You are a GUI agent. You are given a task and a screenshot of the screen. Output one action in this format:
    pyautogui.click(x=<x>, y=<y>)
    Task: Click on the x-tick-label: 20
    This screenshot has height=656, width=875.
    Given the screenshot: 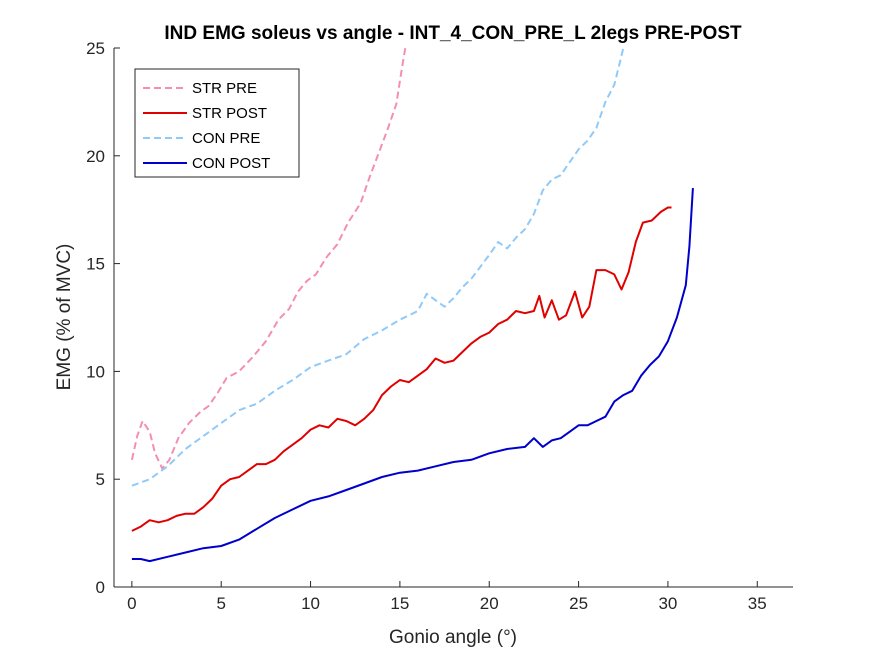 What is the action you would take?
    pyautogui.click(x=489, y=603)
    